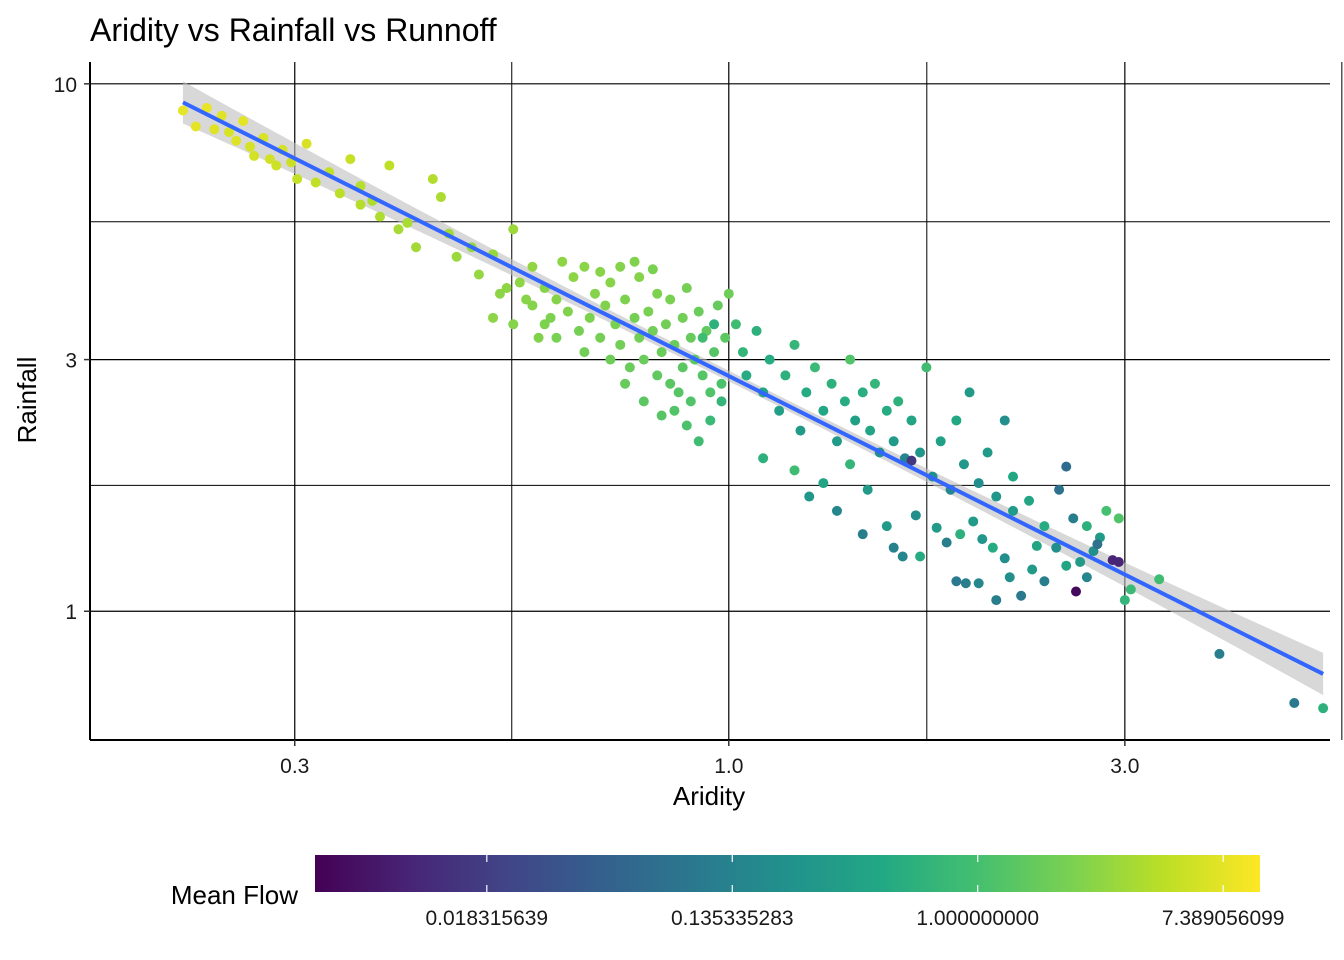  What do you see at coordinates (72, 349) in the screenshot?
I see `y-tick-labels: 10 3 1` at bounding box center [72, 349].